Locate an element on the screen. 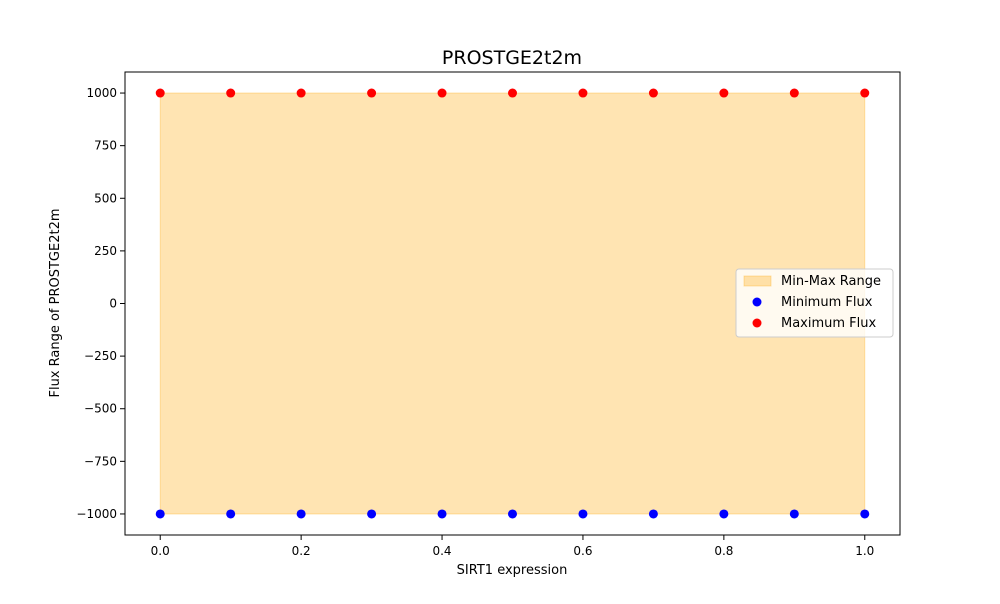  x-tick-label: 0.8 is located at coordinates (723, 551).